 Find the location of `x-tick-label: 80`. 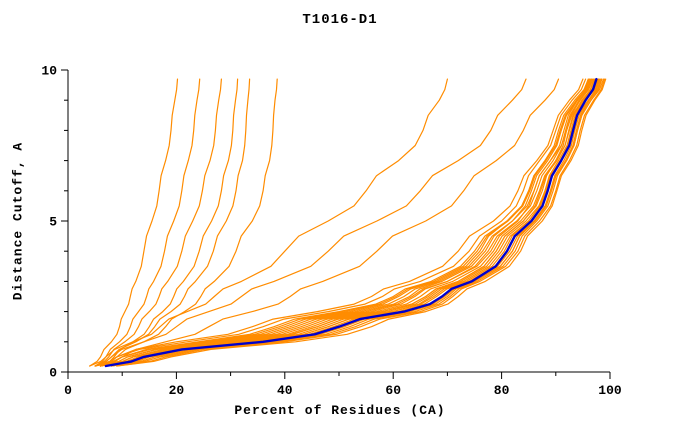

x-tick-label: 80 is located at coordinates (502, 390).